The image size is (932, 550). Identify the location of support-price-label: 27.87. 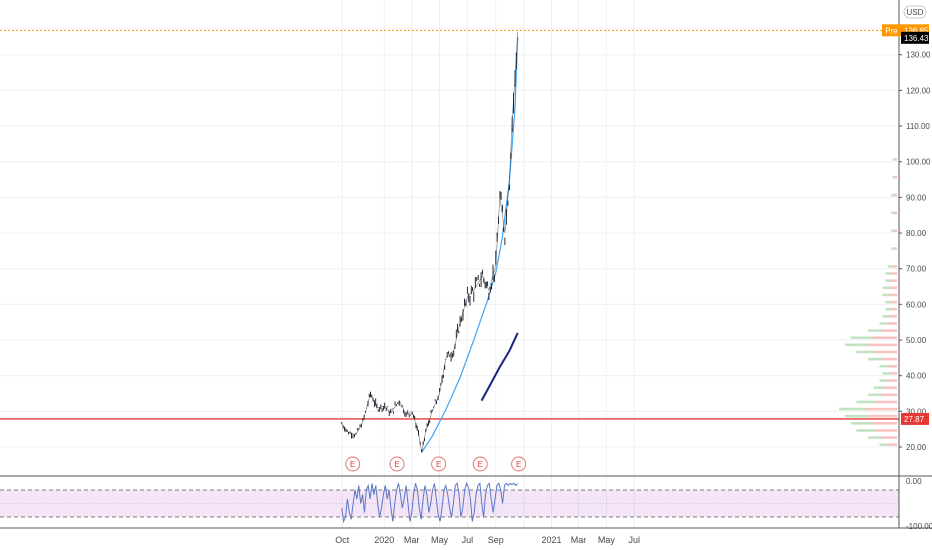
(915, 418).